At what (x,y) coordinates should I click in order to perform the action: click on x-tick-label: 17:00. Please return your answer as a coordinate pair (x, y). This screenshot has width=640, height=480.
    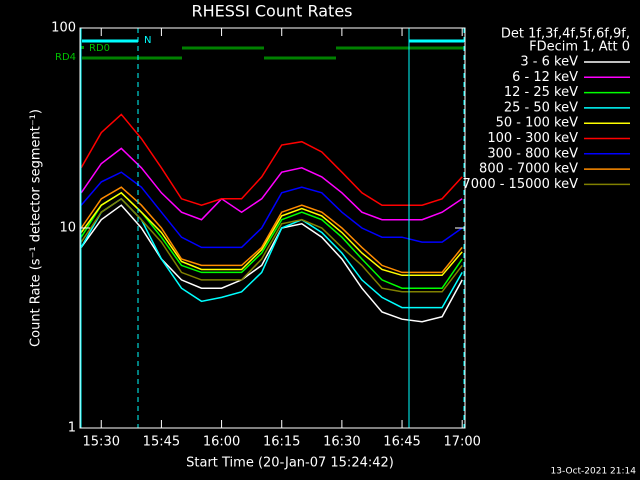
    Looking at the image, I should click on (461, 442).